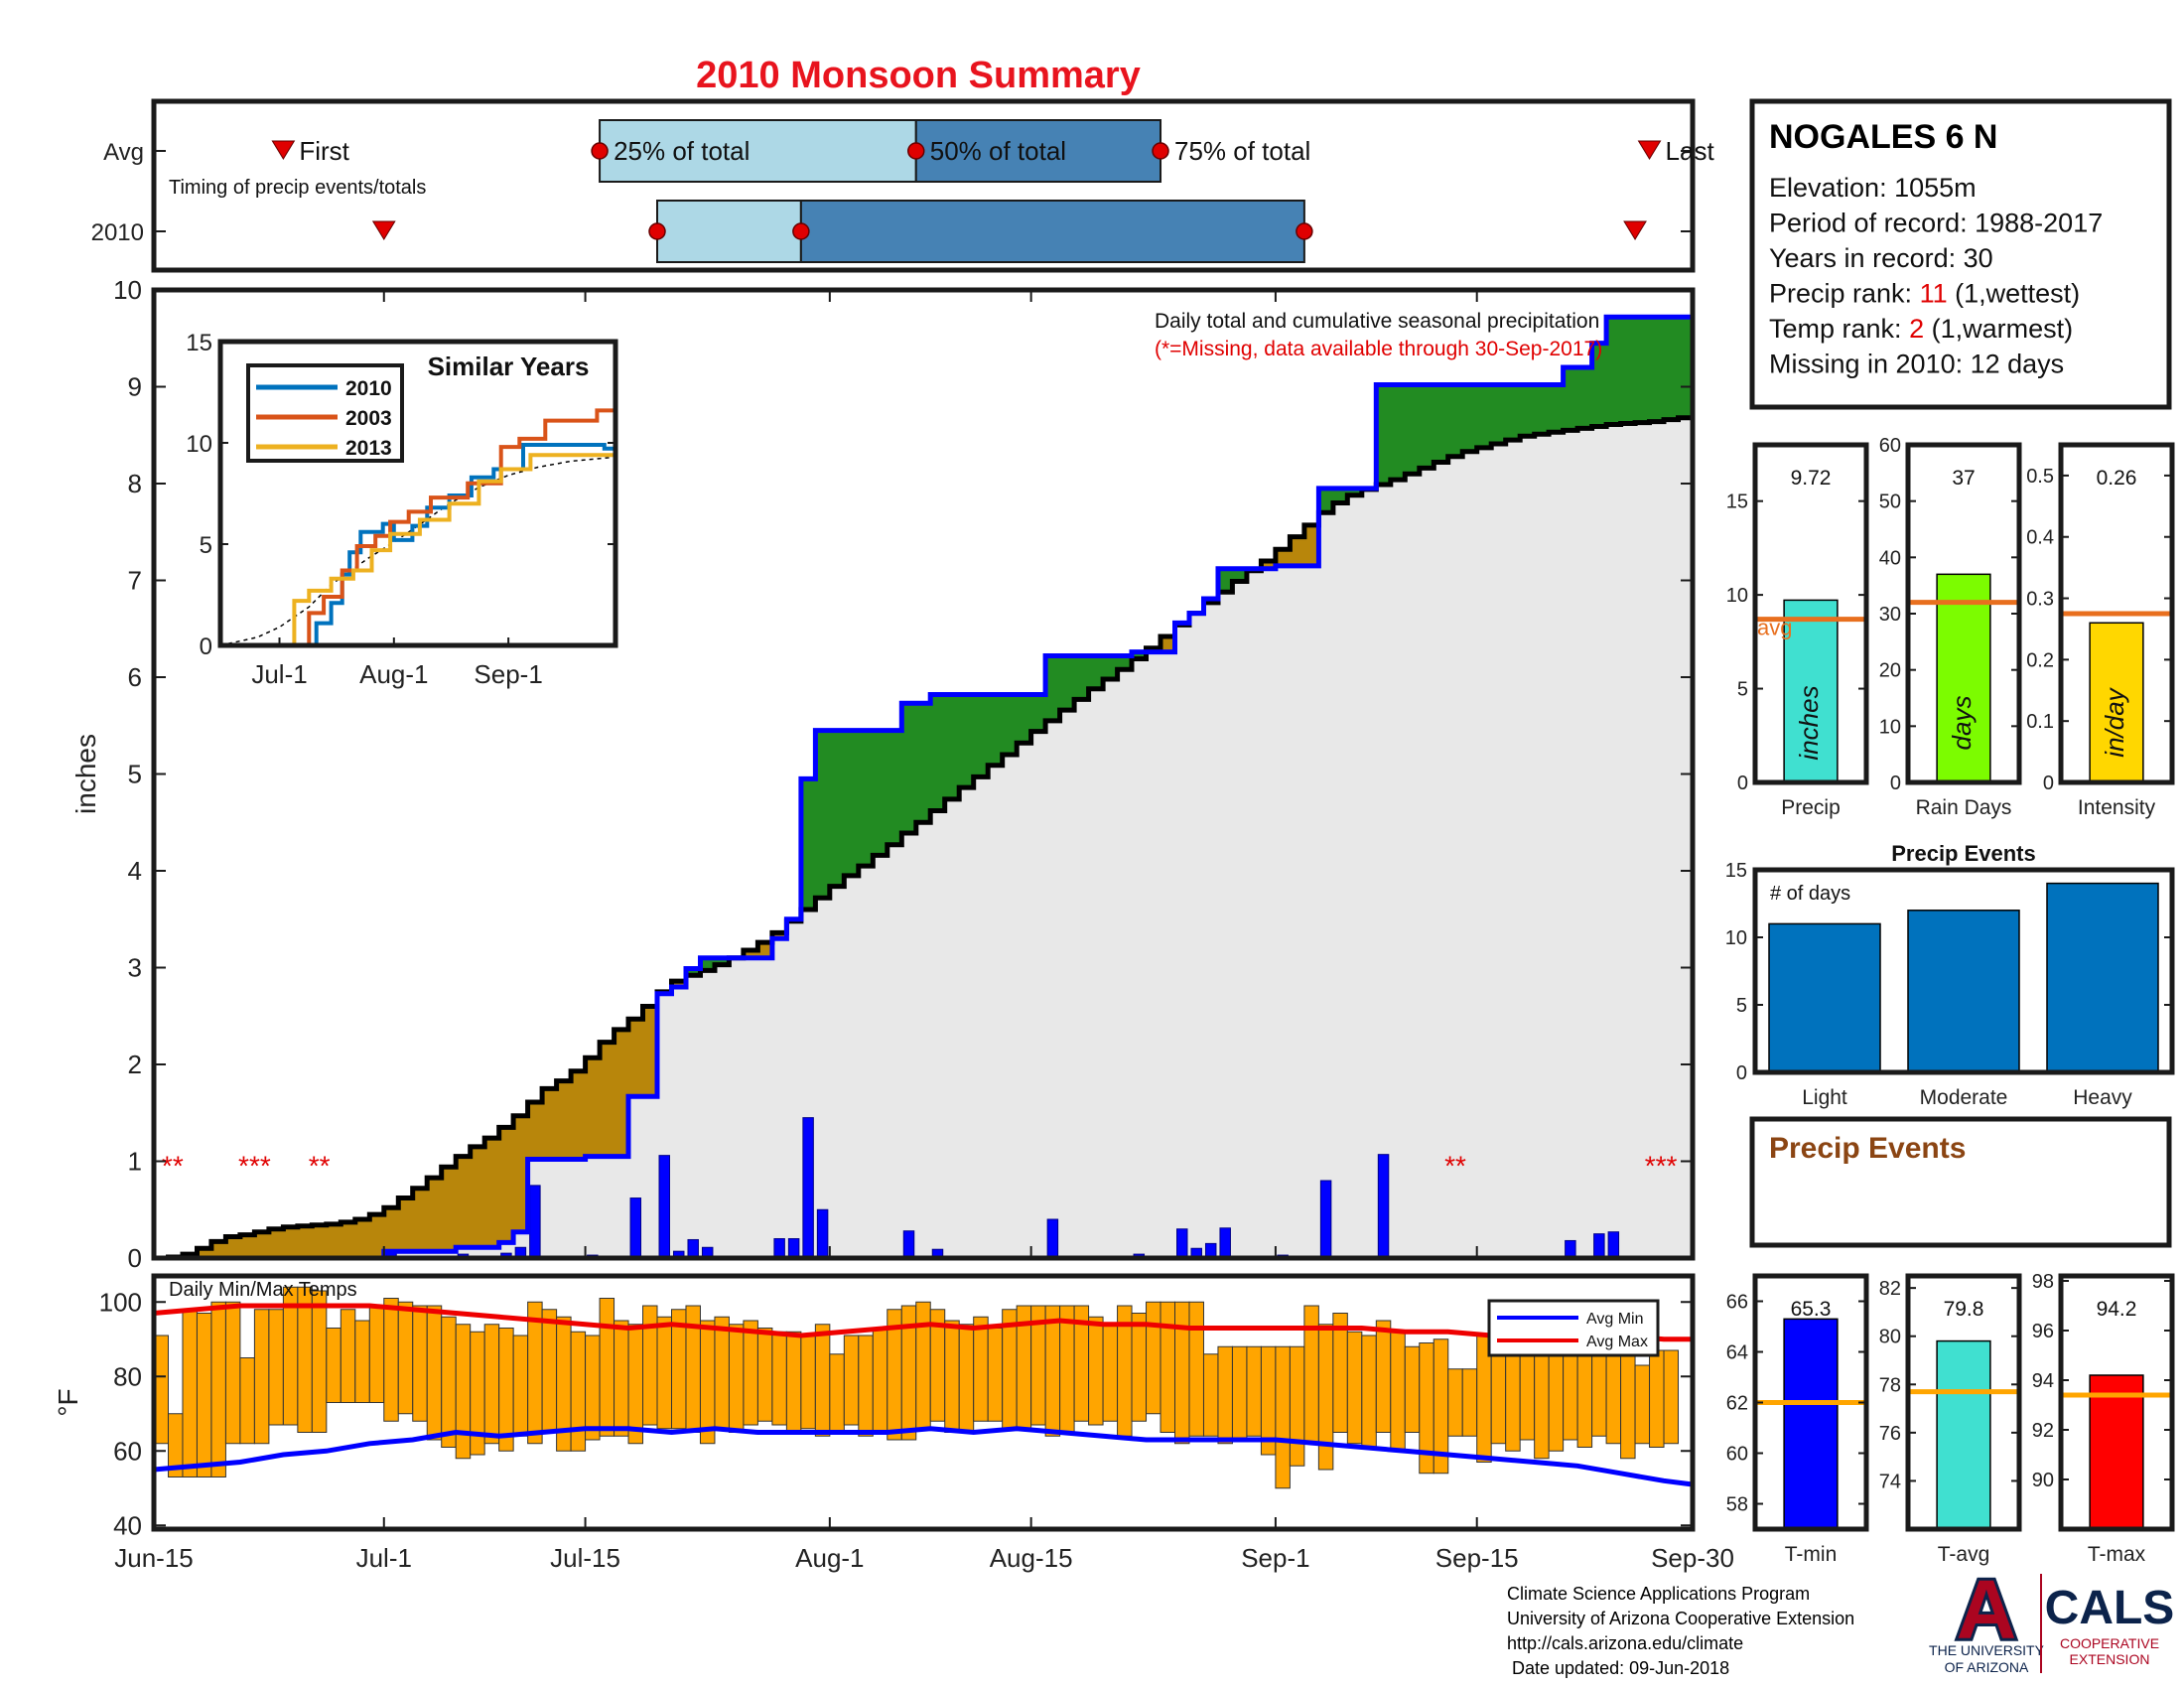 The image size is (2184, 1688). What do you see at coordinates (1890, 446) in the screenshot?
I see `summary-ytick-label: 60` at bounding box center [1890, 446].